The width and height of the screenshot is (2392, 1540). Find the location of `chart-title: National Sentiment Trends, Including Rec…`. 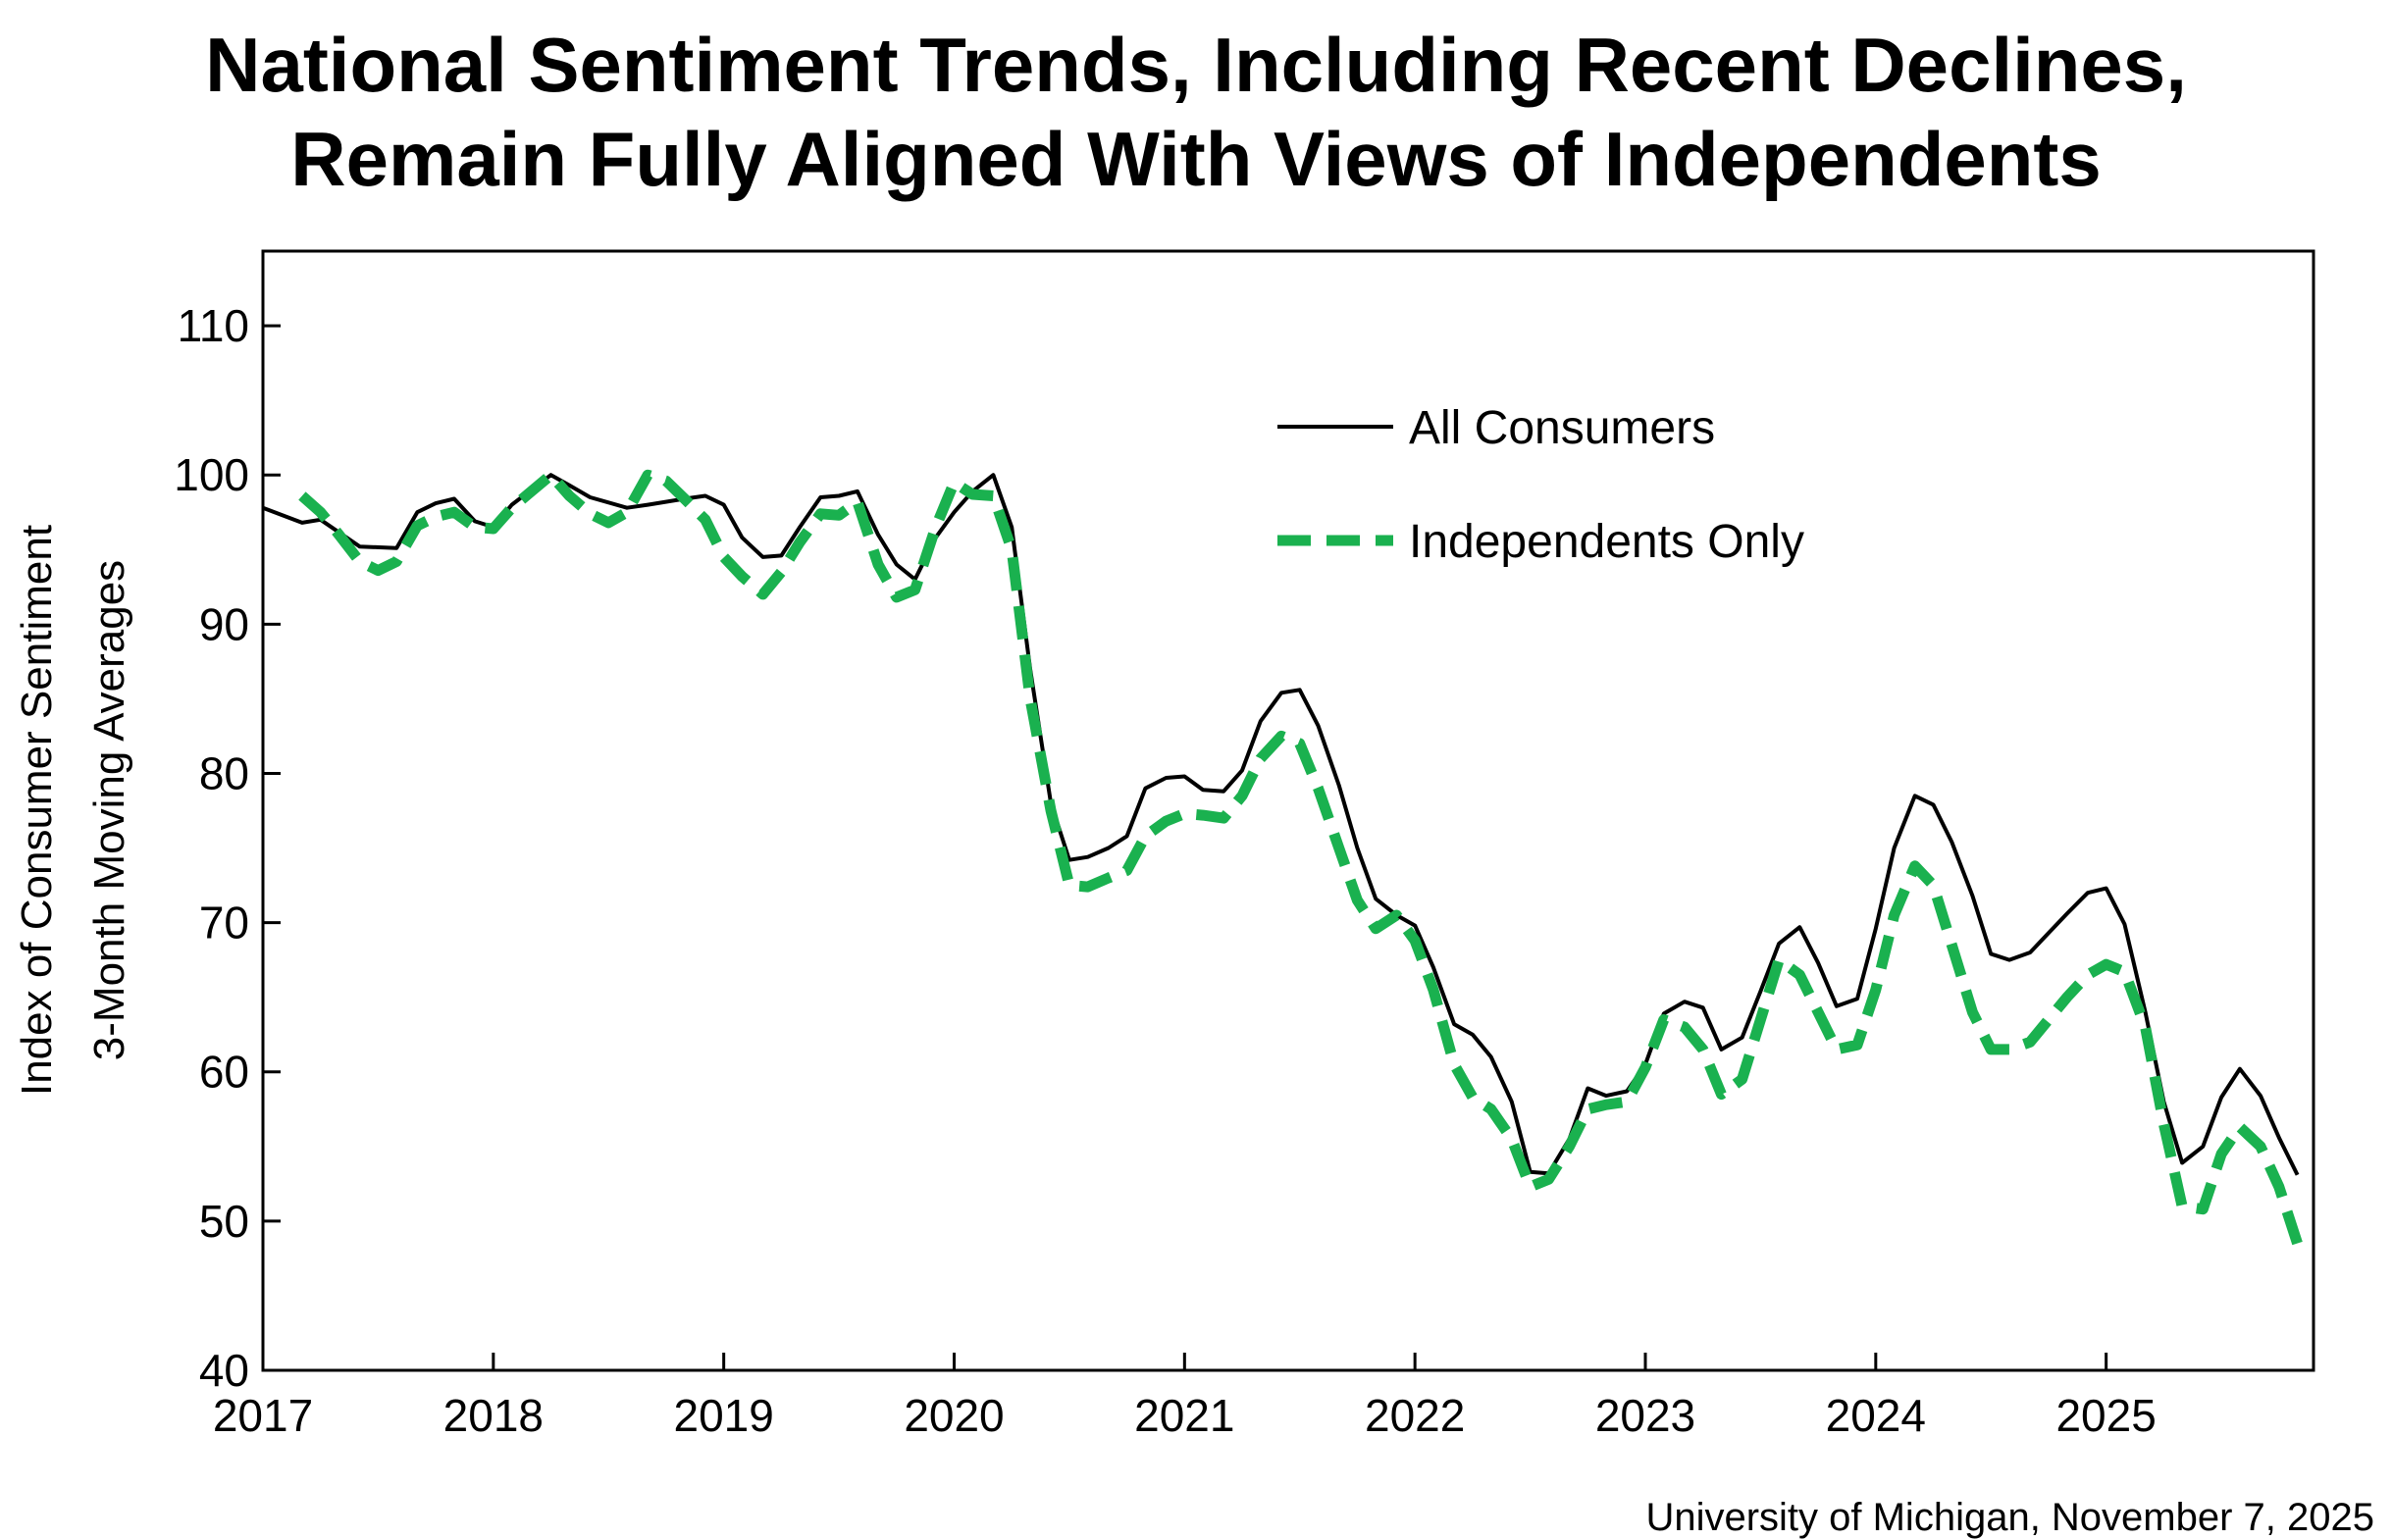

chart-title: National Sentiment Trends, Including Rec… is located at coordinates (1196, 112).